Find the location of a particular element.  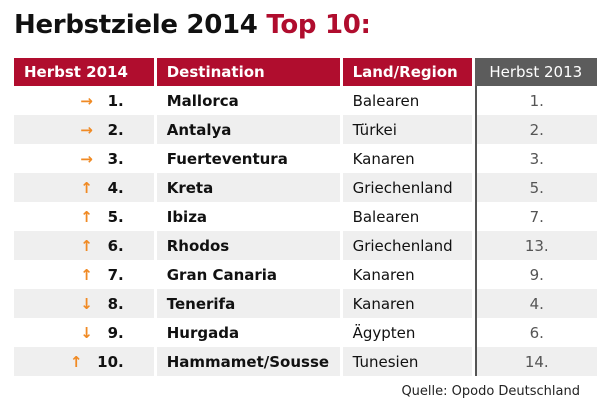

region: Ägypten is located at coordinates (384, 332).